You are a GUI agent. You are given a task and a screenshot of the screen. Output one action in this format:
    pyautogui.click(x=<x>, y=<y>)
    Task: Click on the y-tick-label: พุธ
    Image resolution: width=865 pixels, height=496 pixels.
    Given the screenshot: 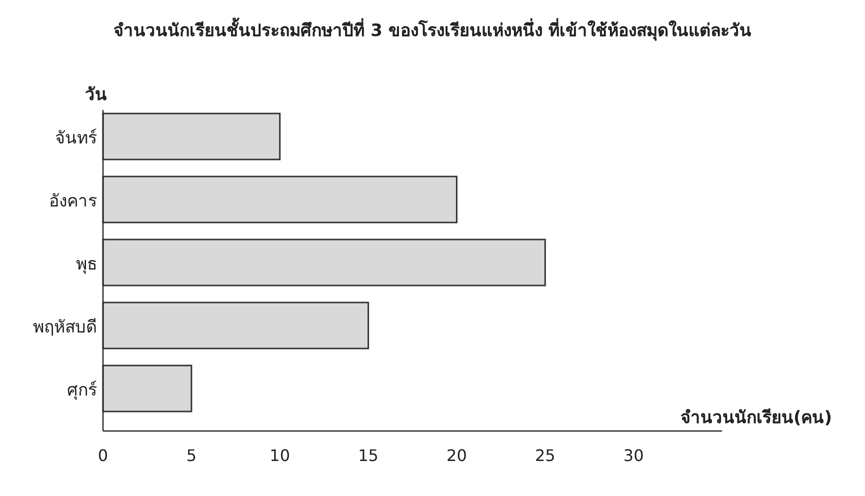 What is the action you would take?
    pyautogui.click(x=86, y=264)
    